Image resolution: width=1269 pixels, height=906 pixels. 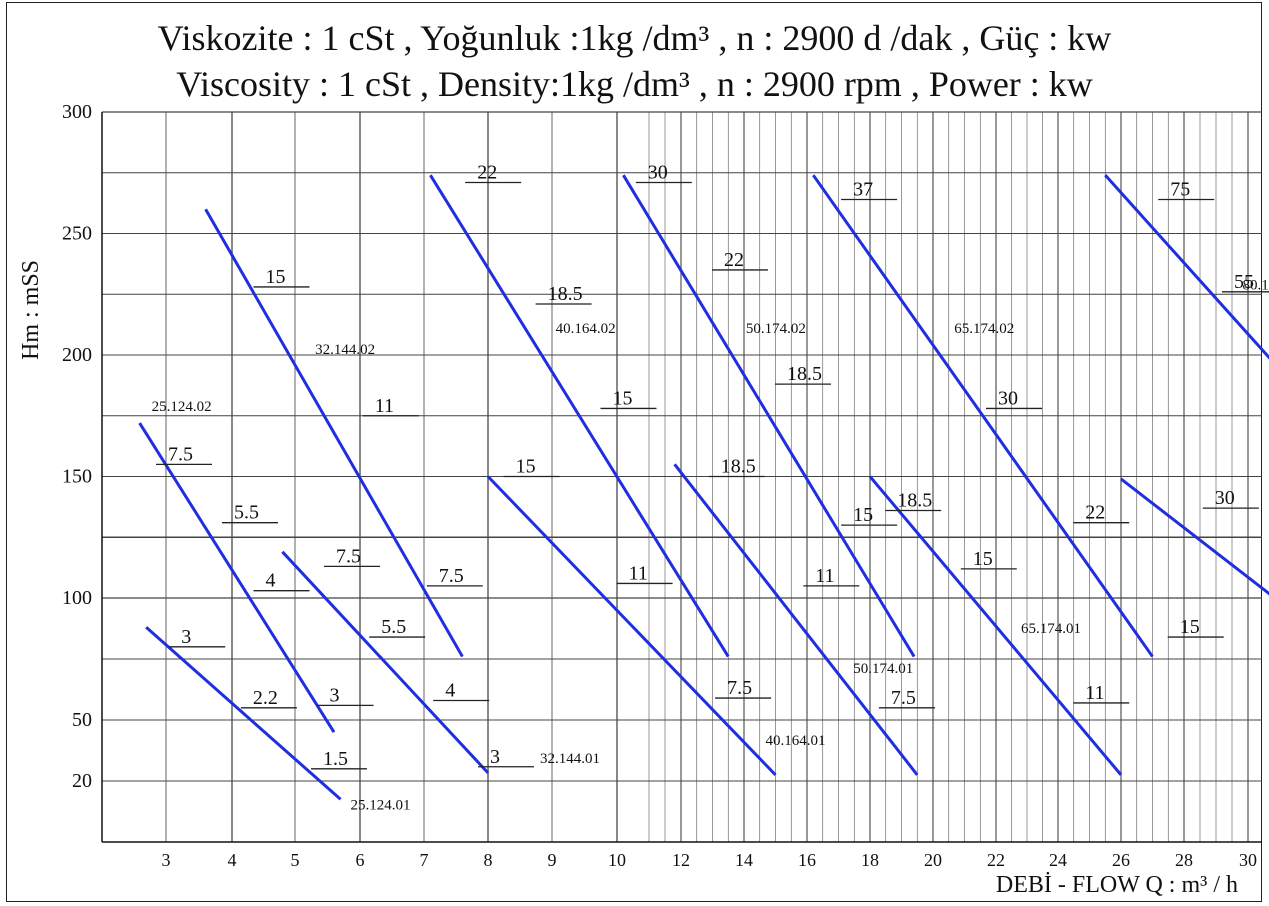 What do you see at coordinates (1117, 885) in the screenshot?
I see `x-axis-label: DEBİ - FLOW Q : m³ / h` at bounding box center [1117, 885].